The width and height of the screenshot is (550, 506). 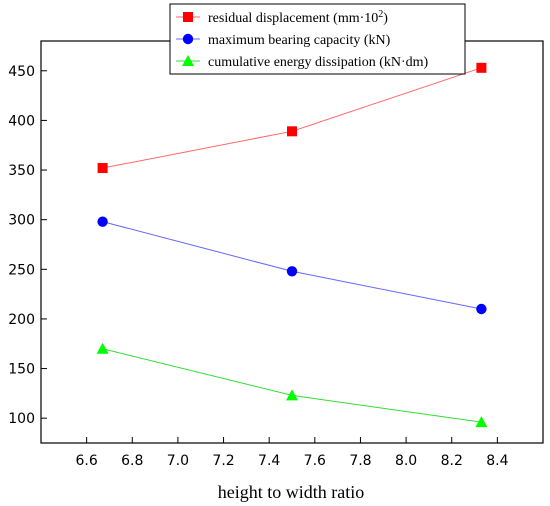 I want to click on legend-label: cumulative energy dissipation (kN·dm), so click(x=318, y=62).